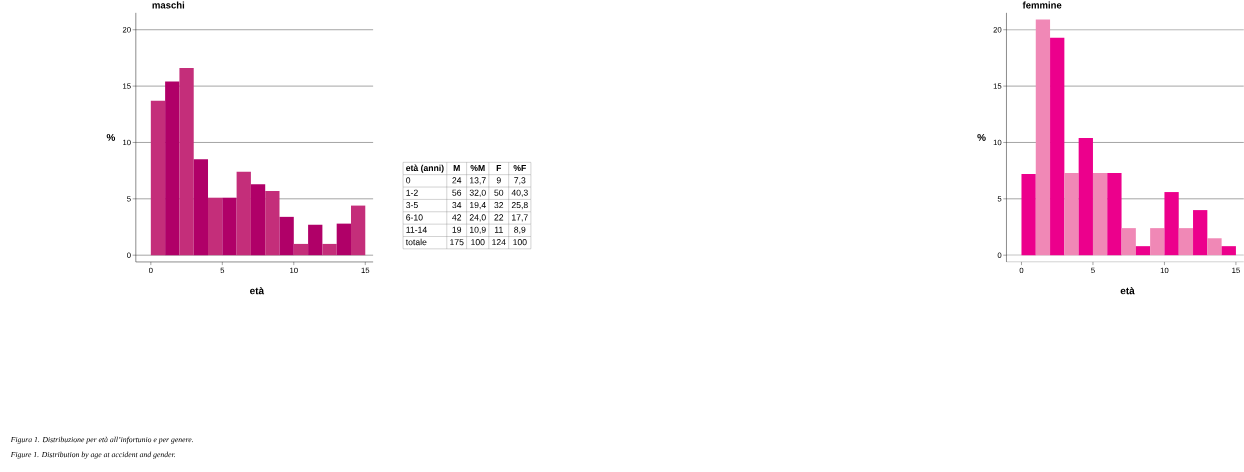  Describe the element at coordinates (412, 205) in the screenshot. I see `text: 3-5` at that location.